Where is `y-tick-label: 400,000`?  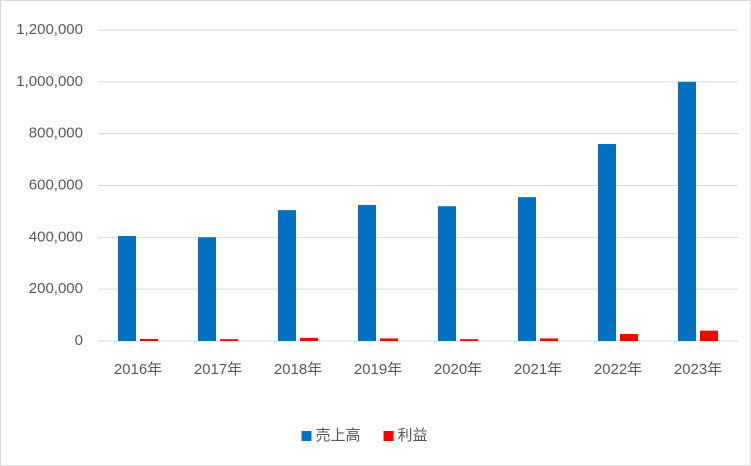 y-tick-label: 400,000 is located at coordinates (56, 236).